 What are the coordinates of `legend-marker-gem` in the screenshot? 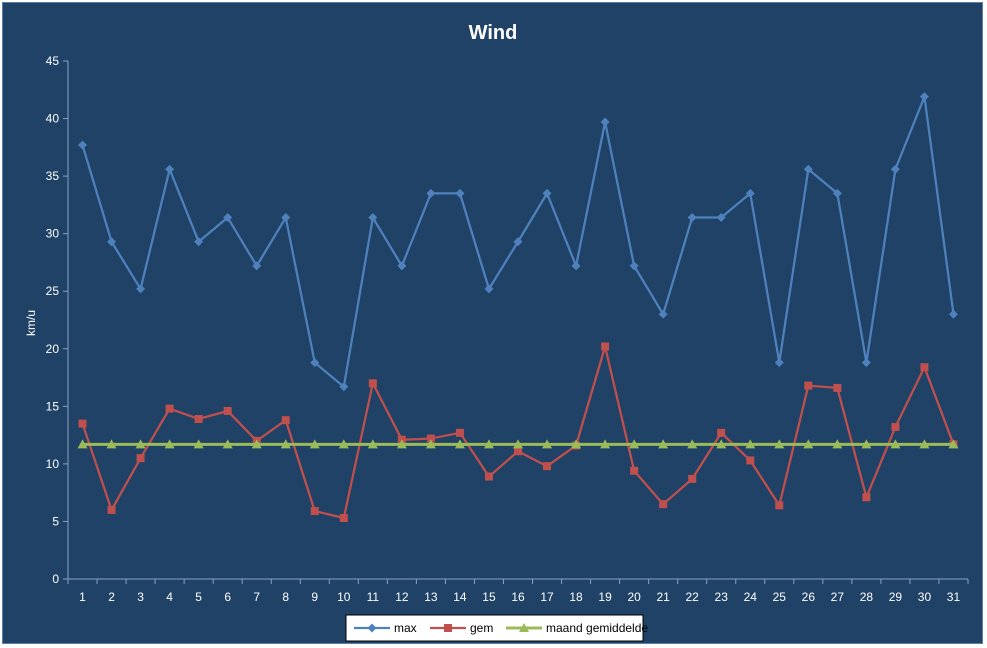 It's located at (448, 628).